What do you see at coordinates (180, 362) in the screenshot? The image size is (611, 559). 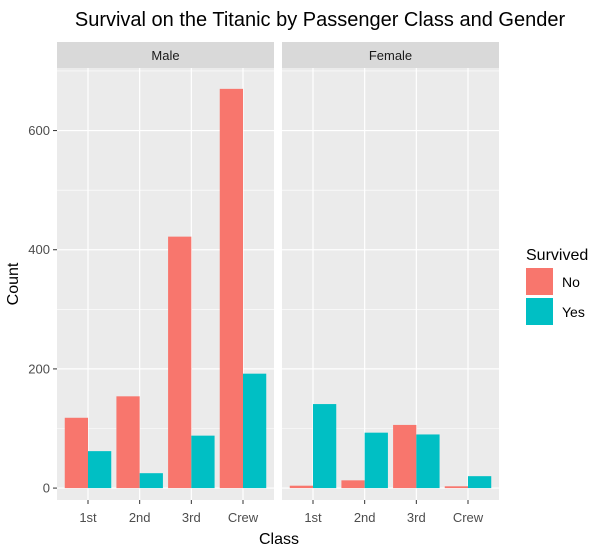 I see `bar-male-3rd-no` at bounding box center [180, 362].